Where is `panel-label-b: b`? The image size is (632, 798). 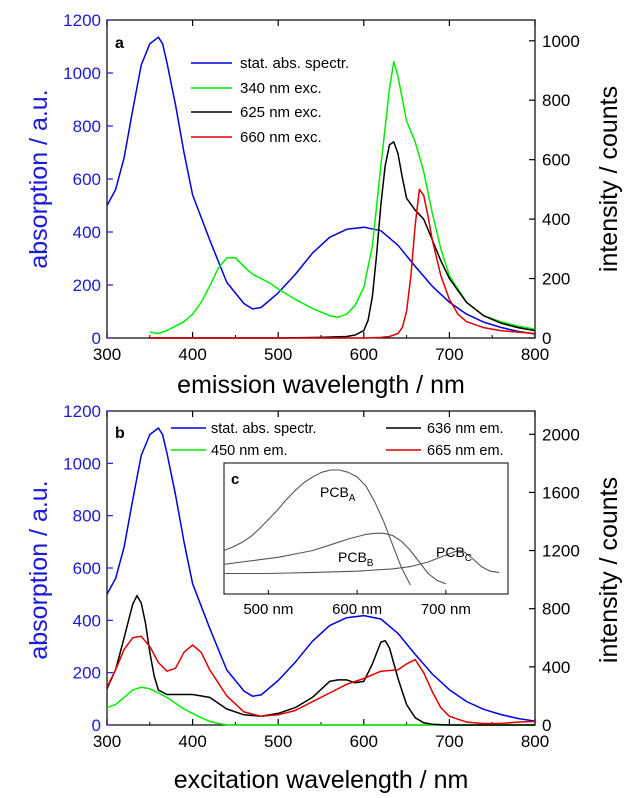
panel-label-b: b is located at coordinates (120, 433).